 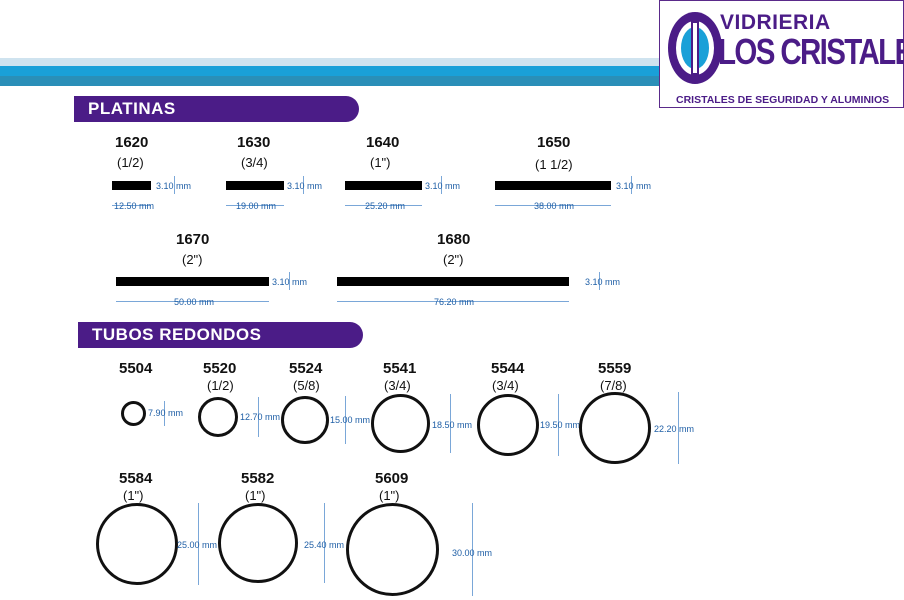 I want to click on brand-tagline: CRISTALES DE SEGURIDAD Y ALUMINIOS, so click(x=783, y=100).